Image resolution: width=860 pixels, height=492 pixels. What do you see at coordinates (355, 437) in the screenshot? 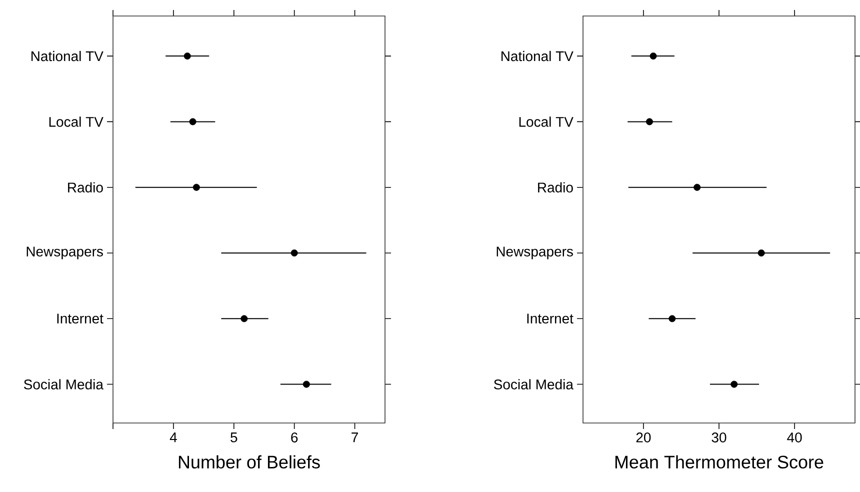
I see `x-tick-label: 7` at bounding box center [355, 437].